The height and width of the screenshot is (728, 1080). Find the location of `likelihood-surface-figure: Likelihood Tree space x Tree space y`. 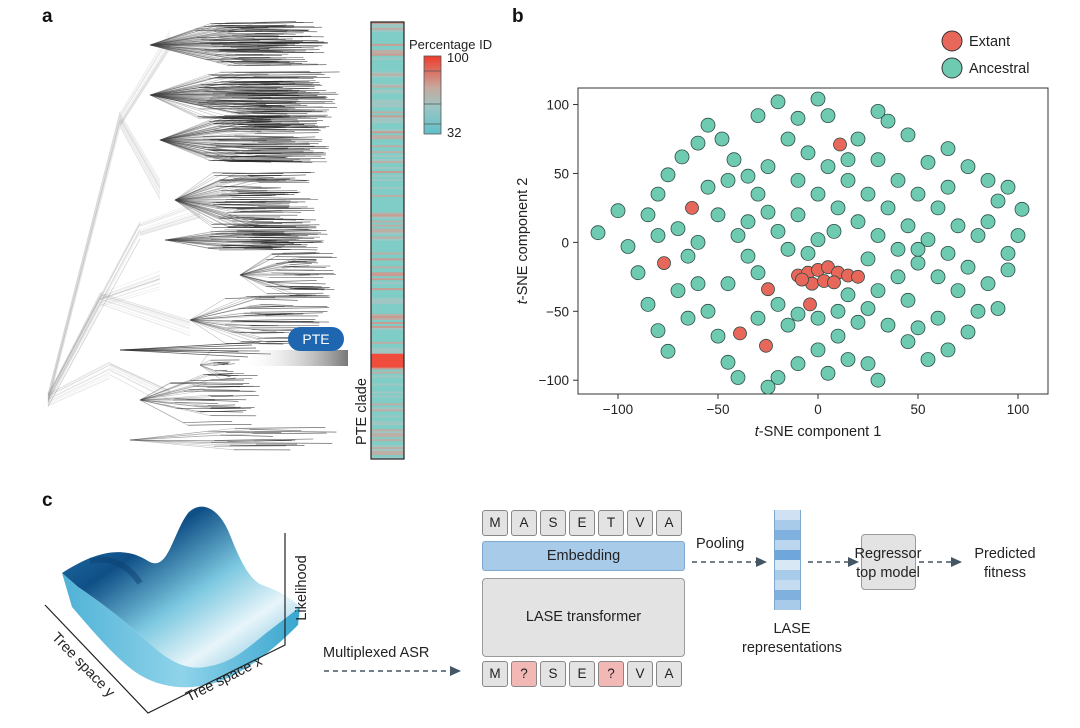

likelihood-surface-figure: Likelihood Tree space x Tree space y is located at coordinates (177, 610).